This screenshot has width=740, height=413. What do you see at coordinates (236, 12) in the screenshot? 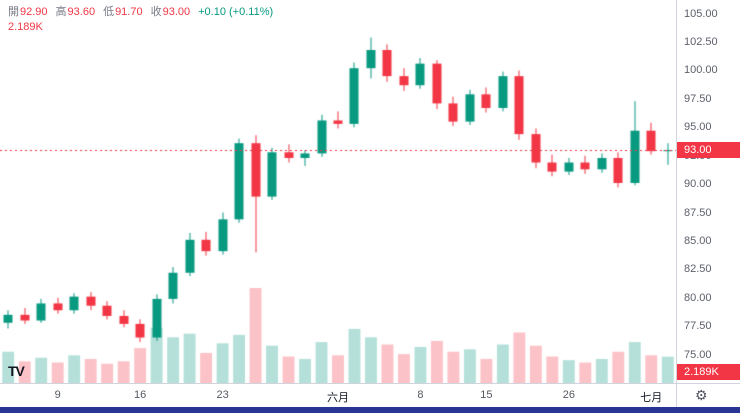
I see `change-value: +0.10 (+0.11%)` at bounding box center [236, 12].